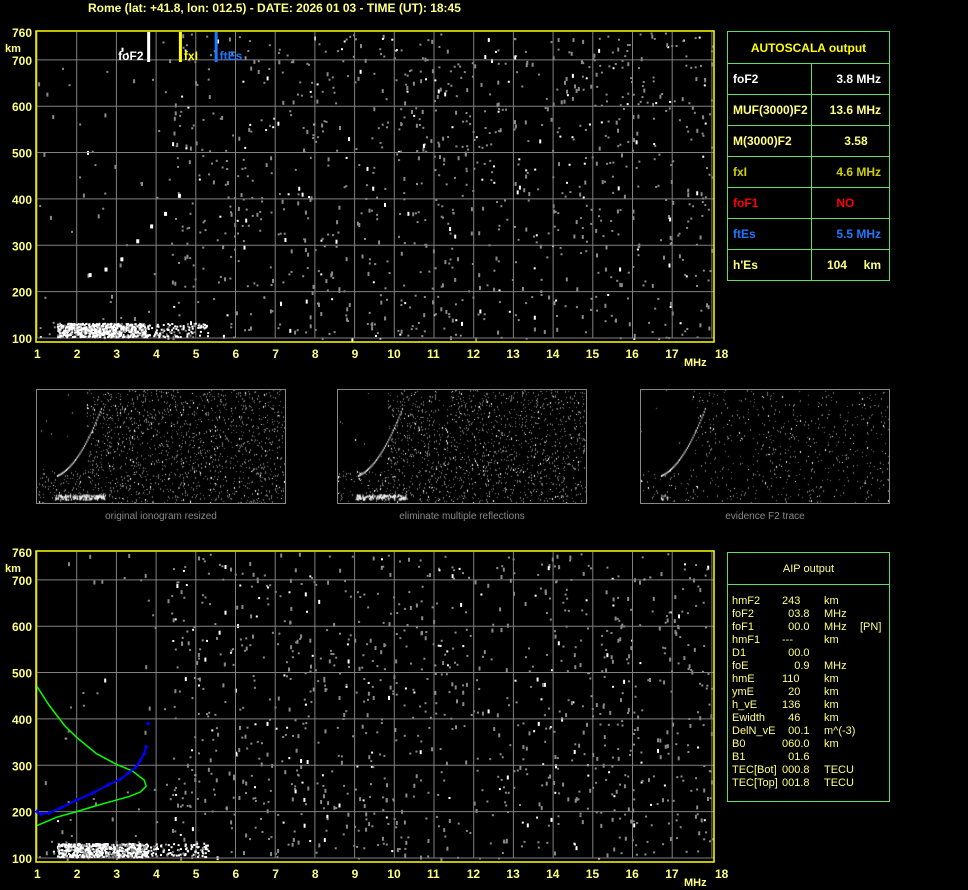 This screenshot has height=890, width=968. I want to click on param-value: 3.58, so click(862, 141).